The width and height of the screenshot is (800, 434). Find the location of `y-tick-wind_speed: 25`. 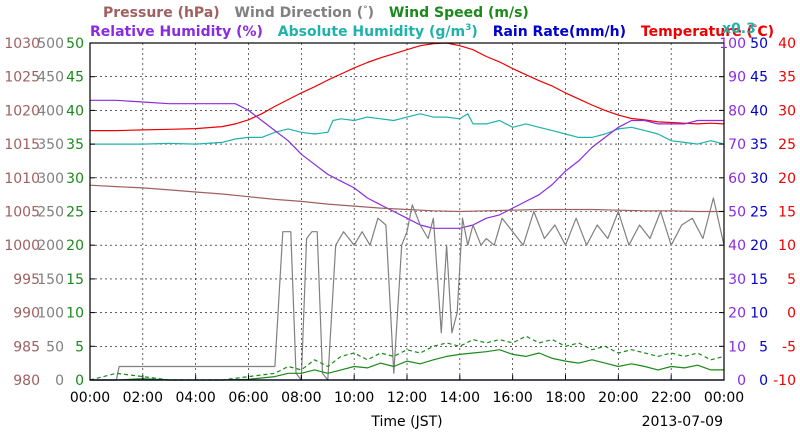

y-tick-wind_speed: 25 is located at coordinates (75, 213).